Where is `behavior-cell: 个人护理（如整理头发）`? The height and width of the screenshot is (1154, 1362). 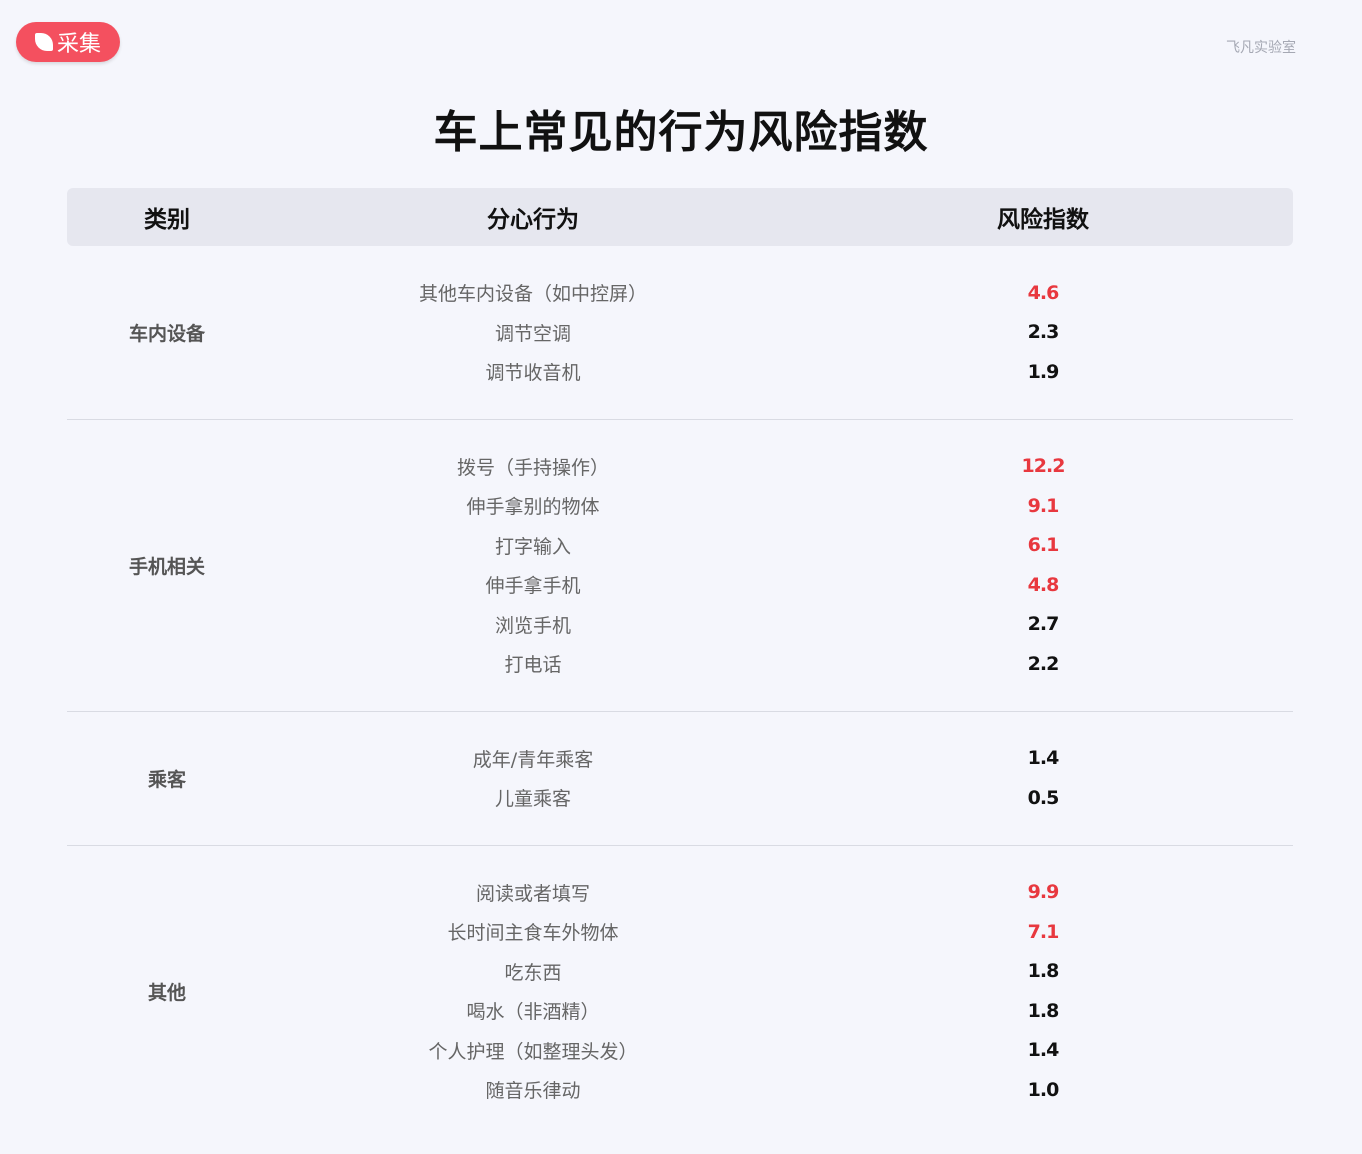
behavior-cell: 个人护理（如整理头发） is located at coordinates (533, 1051).